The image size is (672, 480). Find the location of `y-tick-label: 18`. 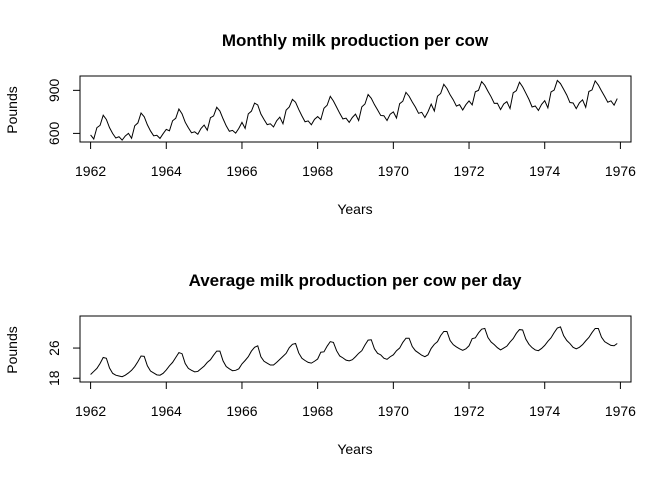

y-tick-label: 18 is located at coordinates (54, 378).